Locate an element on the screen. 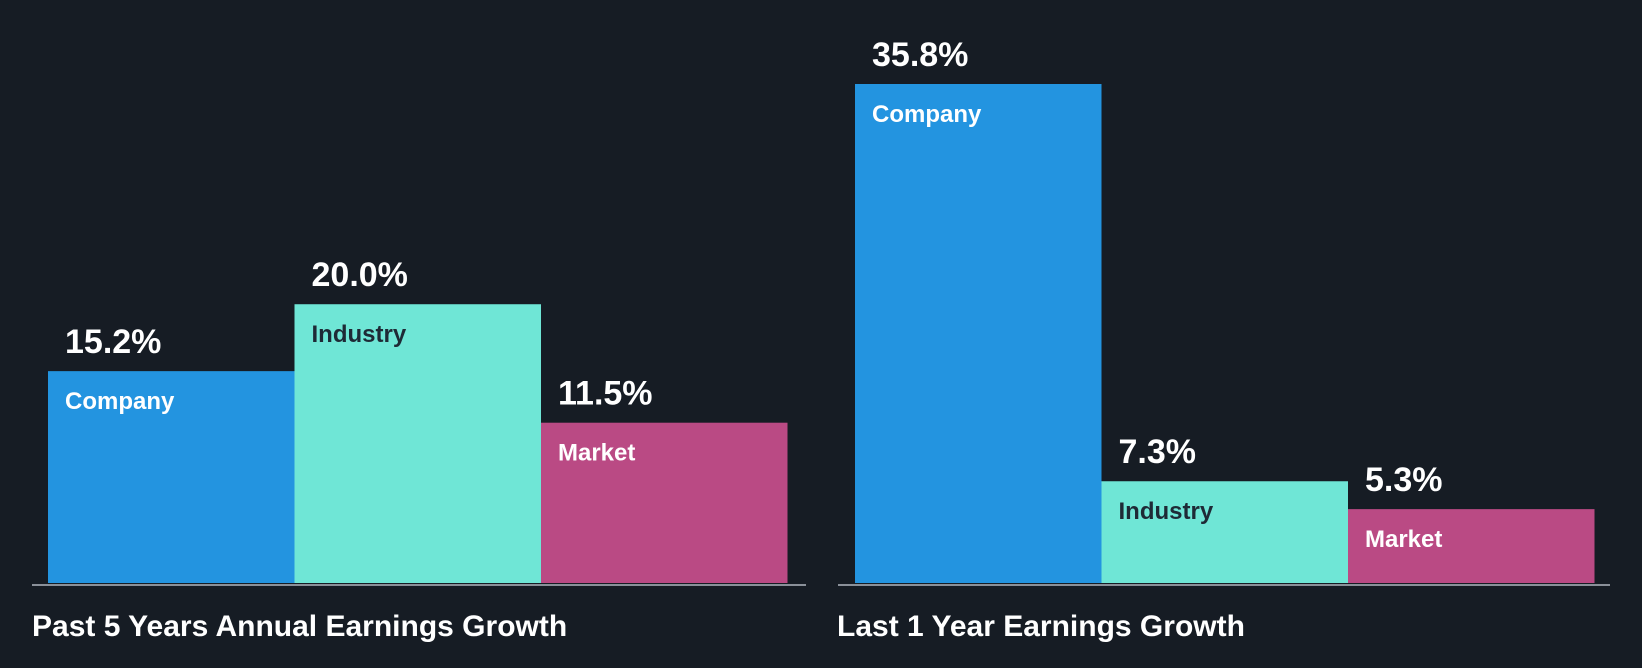 The width and height of the screenshot is (1642, 668). panel-title: Last 1 Year Earnings Growth is located at coordinates (1041, 626).